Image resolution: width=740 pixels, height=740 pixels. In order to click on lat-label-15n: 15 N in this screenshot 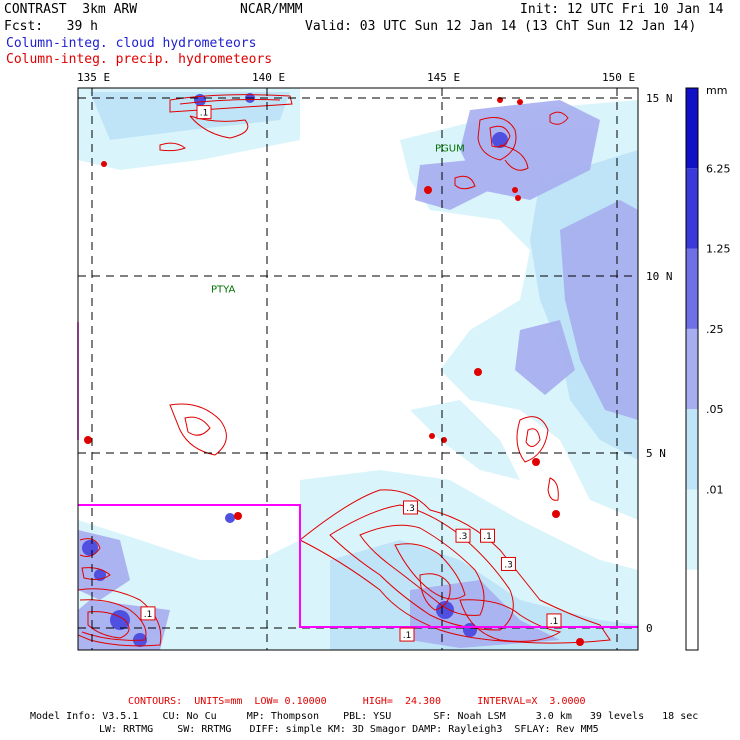, I will do `click(659, 98)`.